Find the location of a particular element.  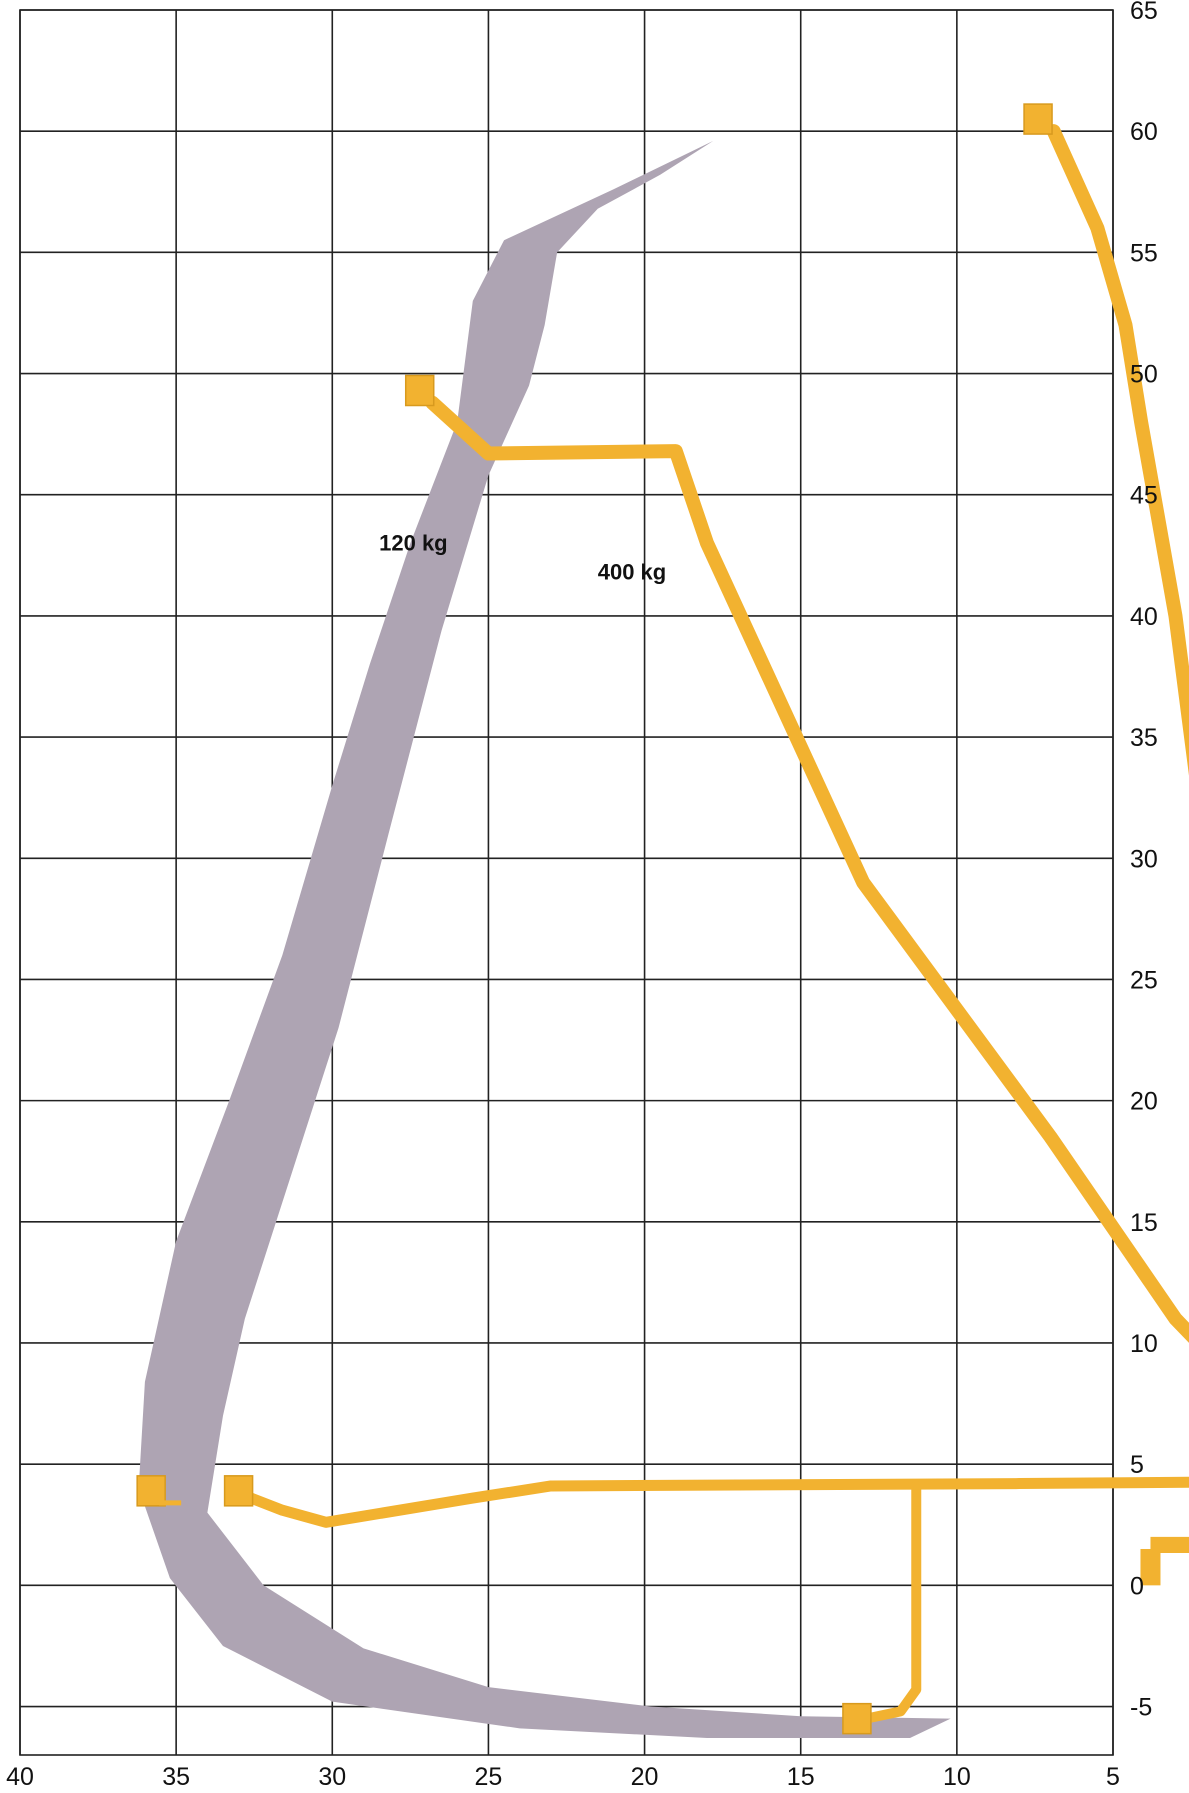

basket-max-outreach-high is located at coordinates (419, 390).